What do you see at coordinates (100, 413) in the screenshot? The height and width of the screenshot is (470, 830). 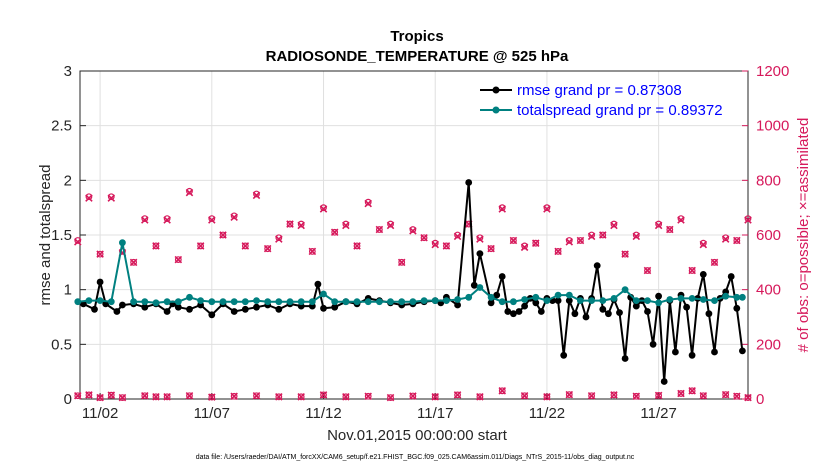 I see `x-tick-label: 11/02` at bounding box center [100, 413].